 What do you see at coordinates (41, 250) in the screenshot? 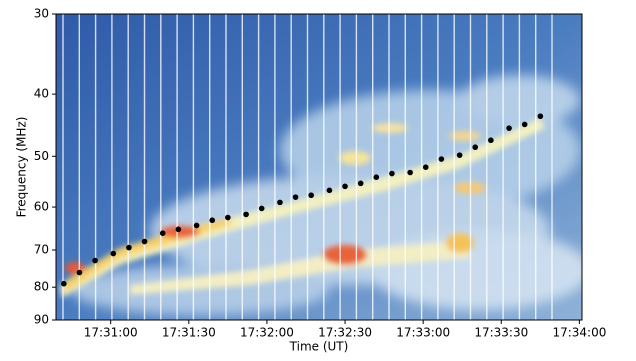
I see `y-tick-label: 70` at bounding box center [41, 250].